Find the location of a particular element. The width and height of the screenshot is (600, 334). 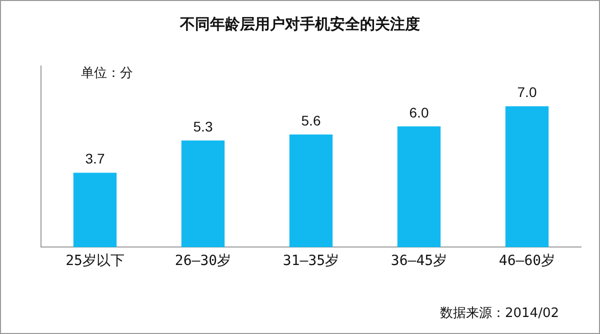

source-note: 数据来源：2014/02 is located at coordinates (499, 313).